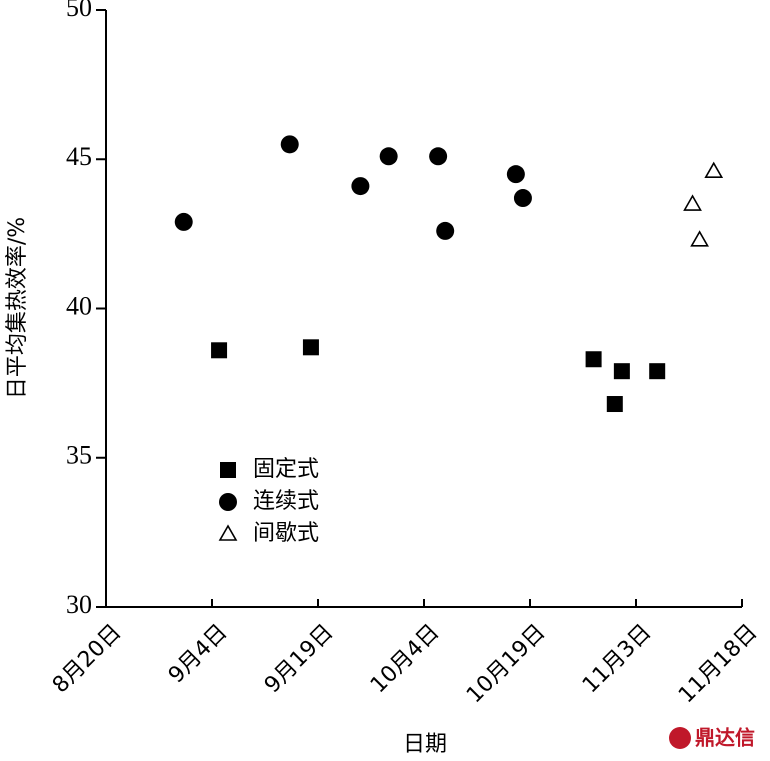 The height and width of the screenshot is (761, 770). I want to click on y-tick-label: 40, so click(79, 305).